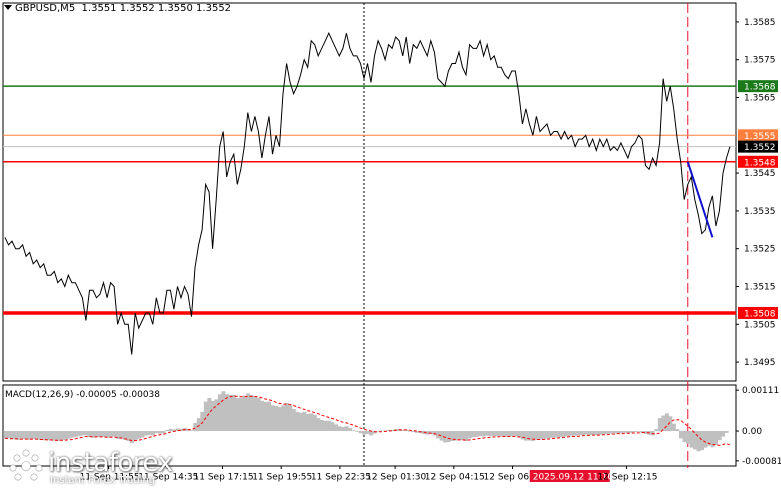  Describe the element at coordinates (760, 137) in the screenshot. I see `price-level-label: 1.3555` at that location.